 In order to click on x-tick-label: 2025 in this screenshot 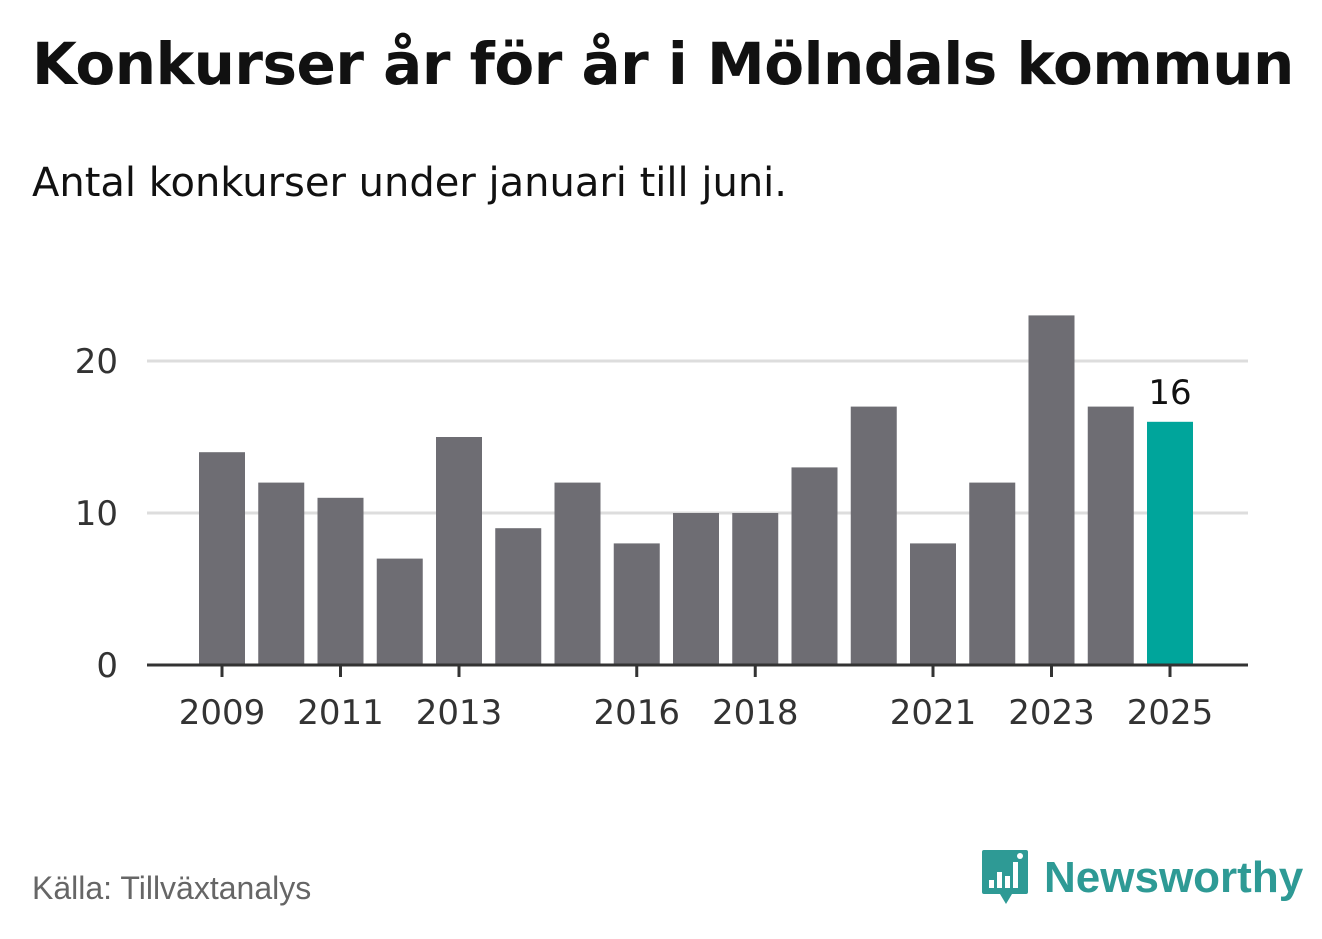, I will do `click(1170, 713)`.